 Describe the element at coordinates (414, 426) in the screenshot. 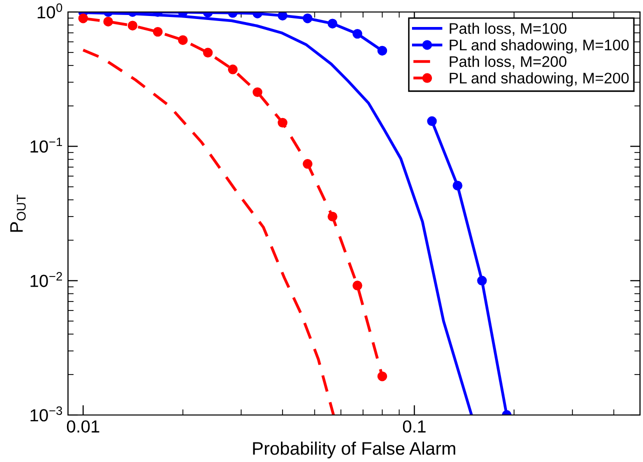

I see `x-tick-label: 0.1` at that location.